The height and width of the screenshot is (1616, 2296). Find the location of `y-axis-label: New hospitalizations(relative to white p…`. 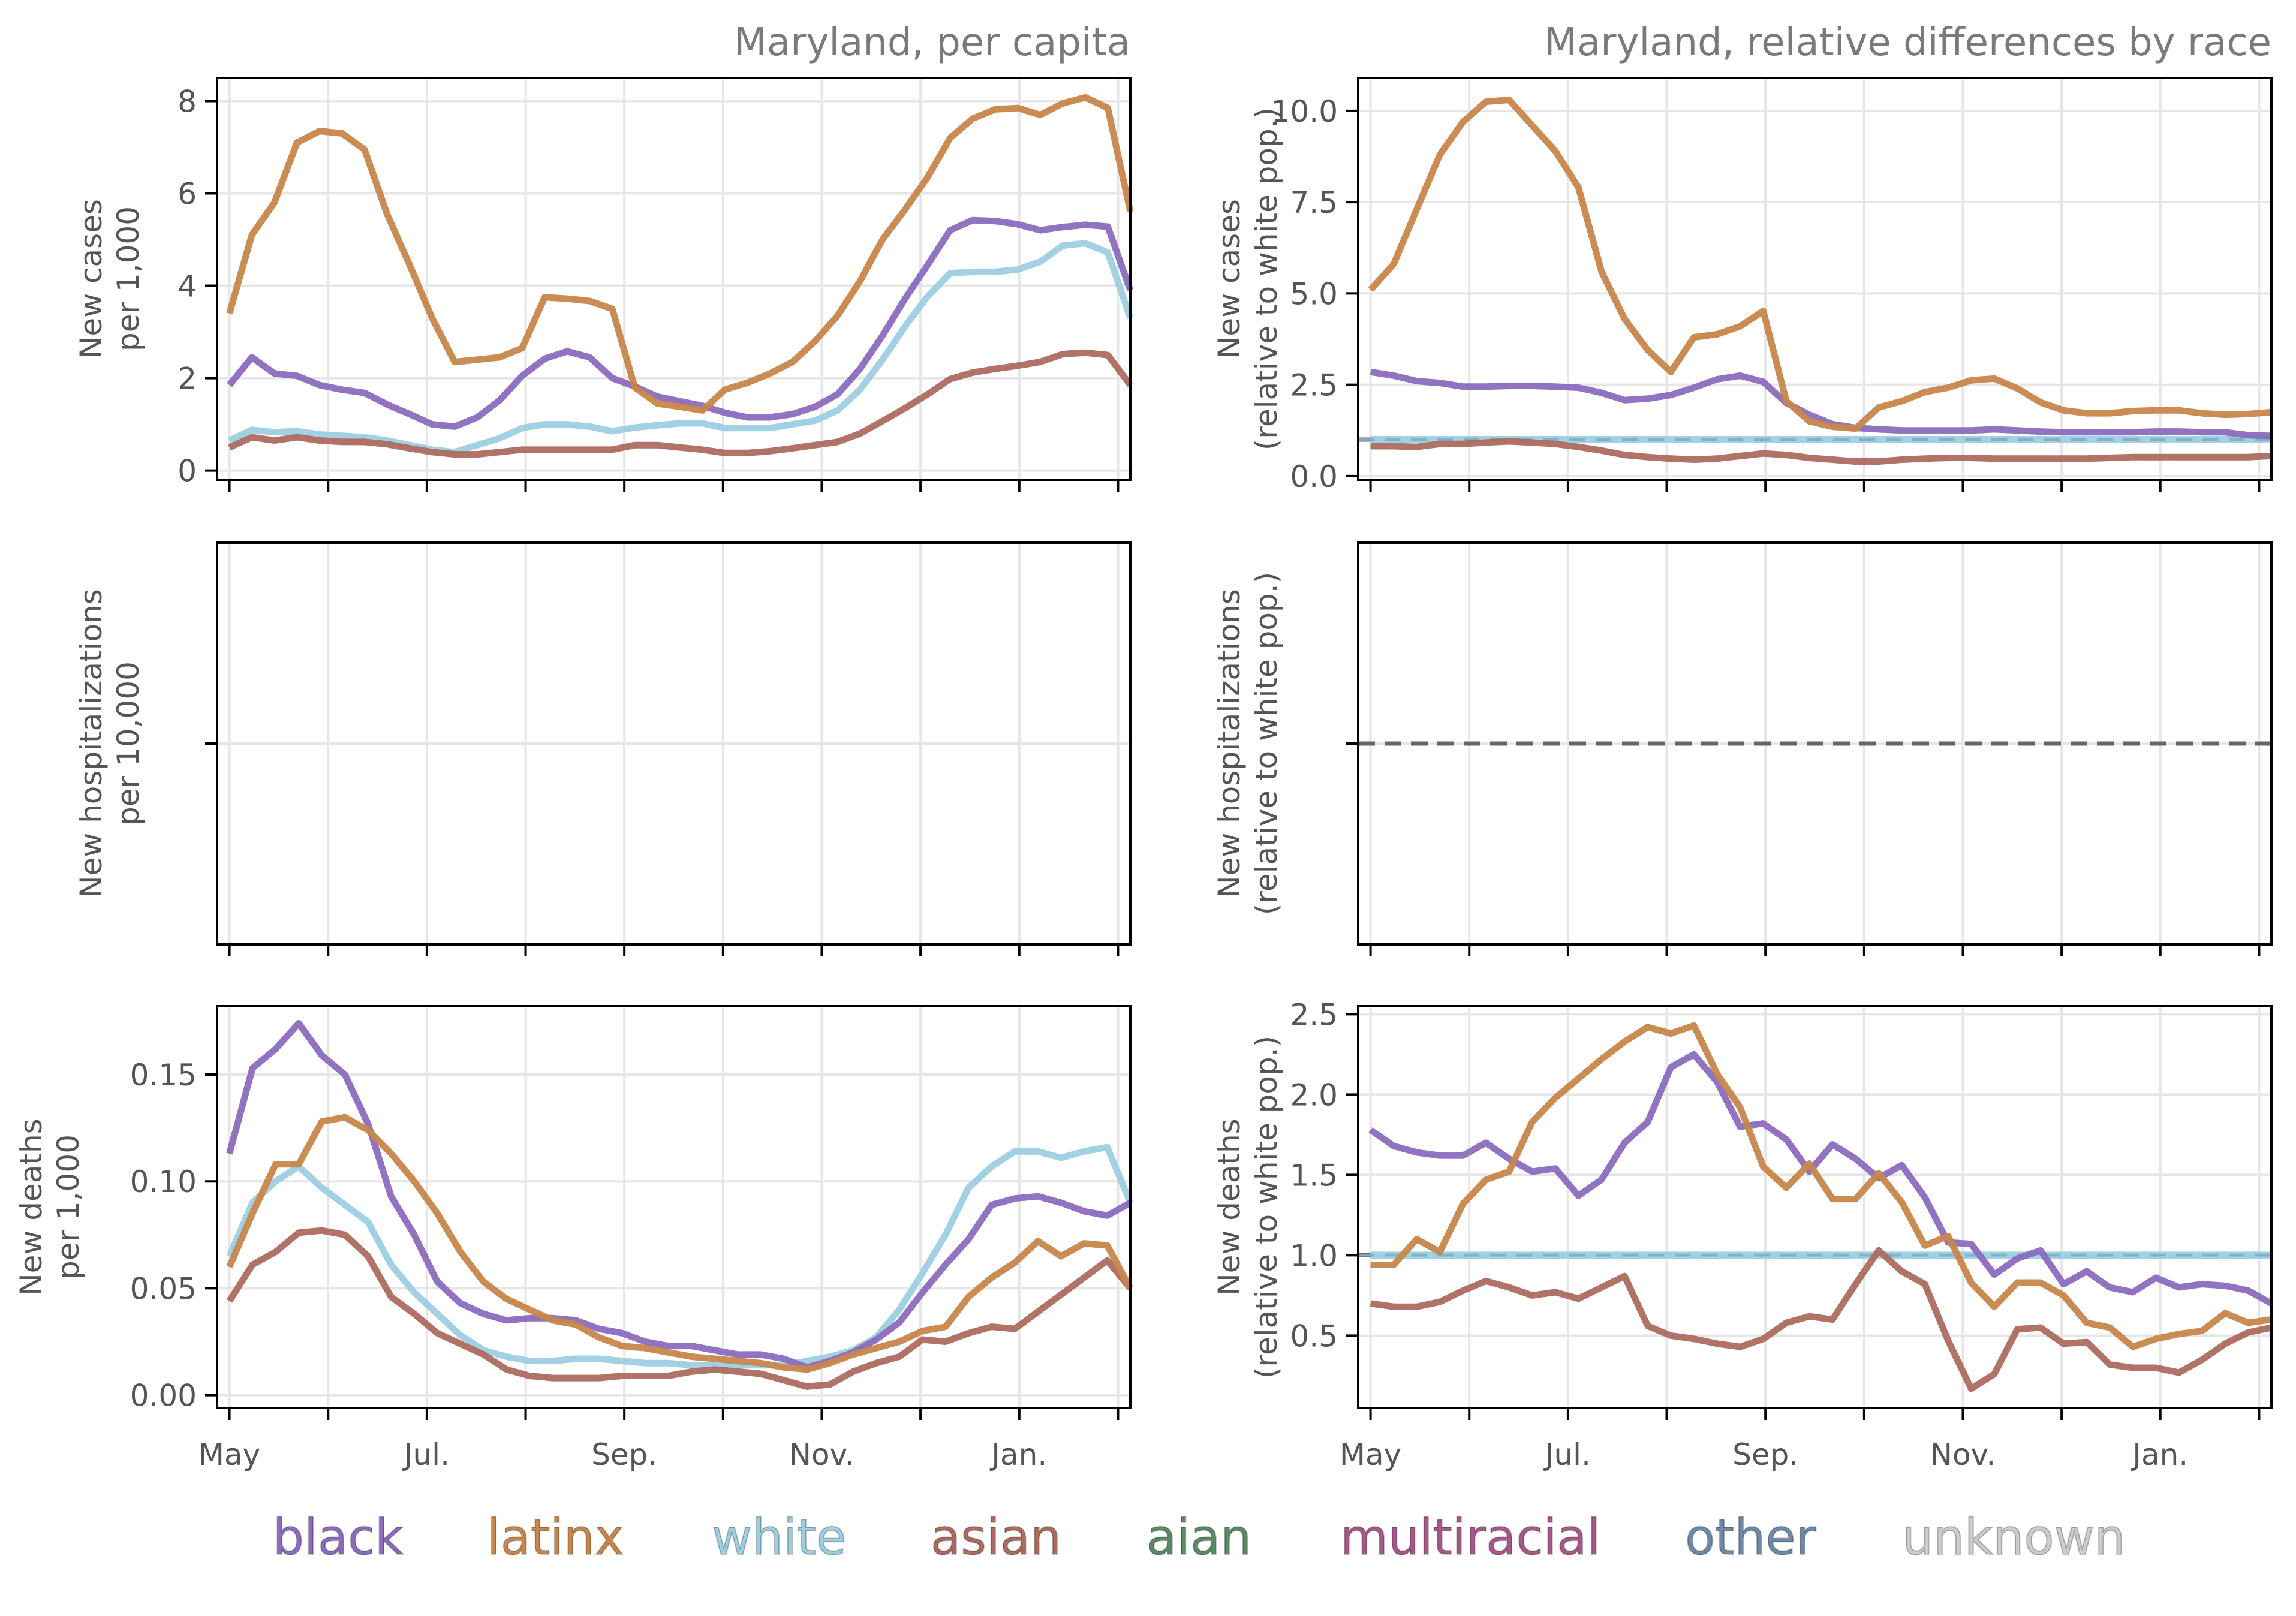

y-axis-label: New hospitalizations(relative to white p… is located at coordinates (1248, 743).